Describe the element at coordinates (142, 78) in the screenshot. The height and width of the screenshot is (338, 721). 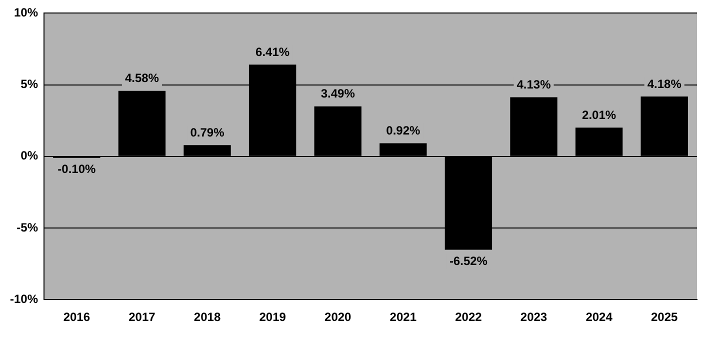
I see `data-label: 4.58%` at that location.